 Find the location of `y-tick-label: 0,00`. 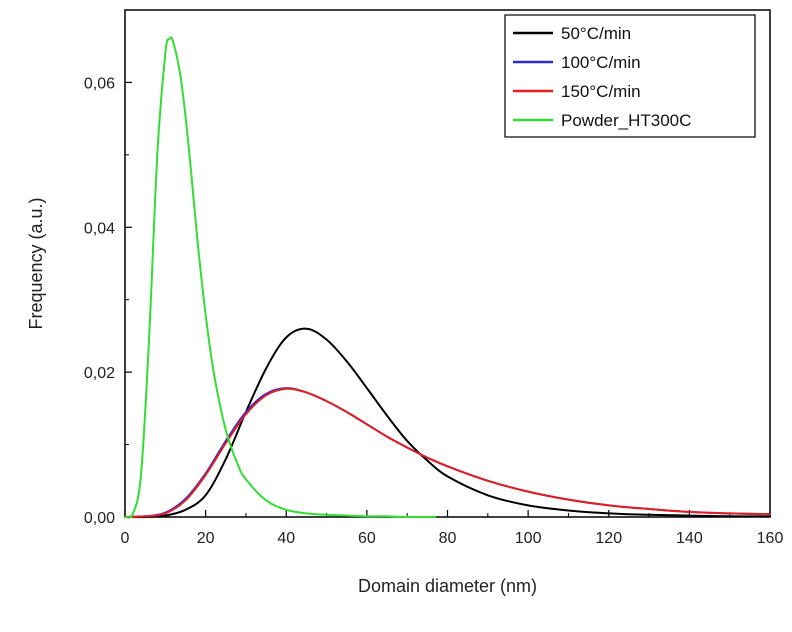

y-tick-label: 0,00 is located at coordinates (99, 518).